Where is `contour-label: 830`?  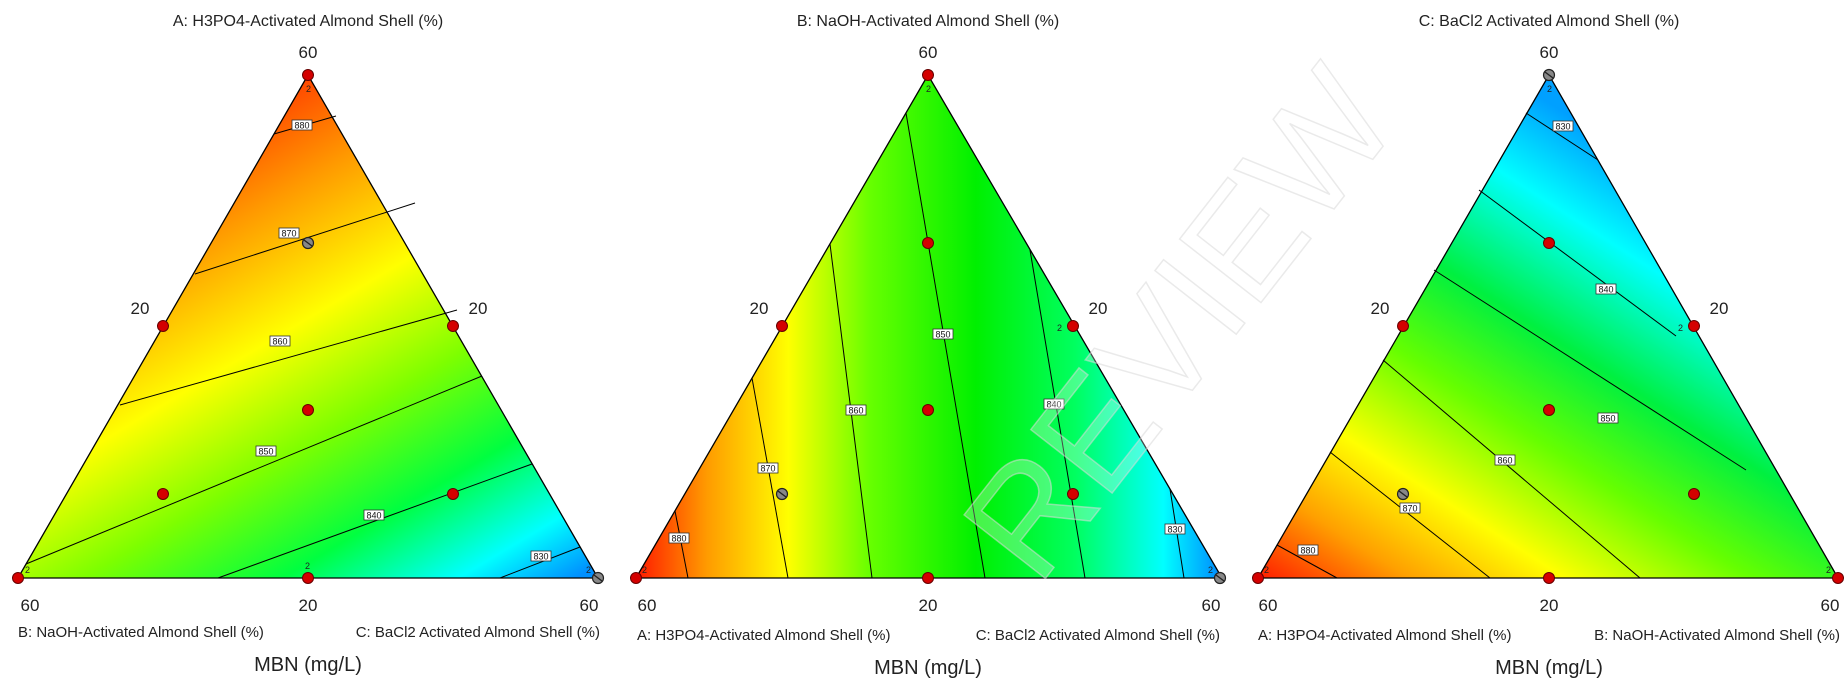 contour-label: 830 is located at coordinates (1175, 529).